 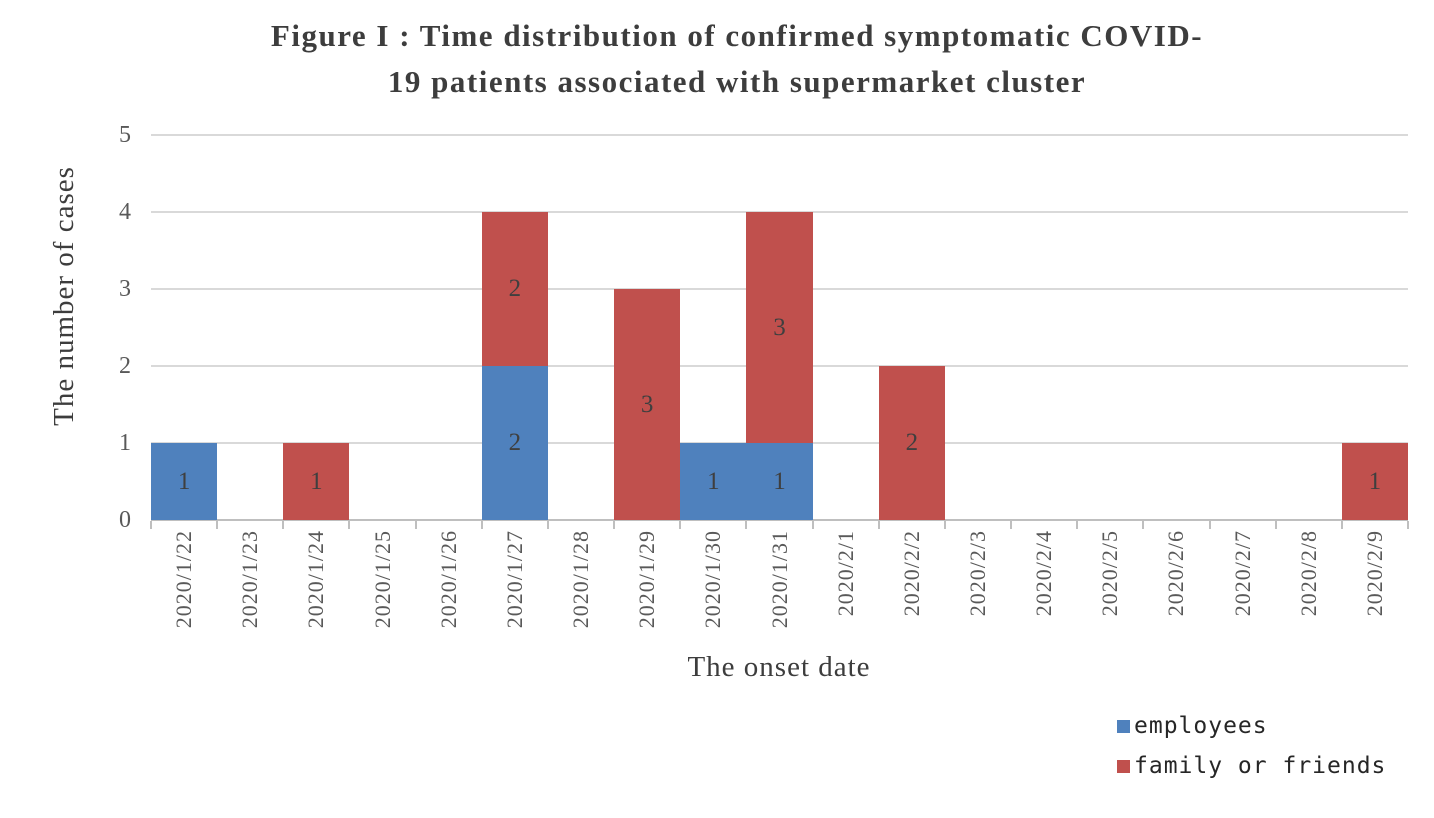 I want to click on y-tick-label: 0, so click(x=125, y=520).